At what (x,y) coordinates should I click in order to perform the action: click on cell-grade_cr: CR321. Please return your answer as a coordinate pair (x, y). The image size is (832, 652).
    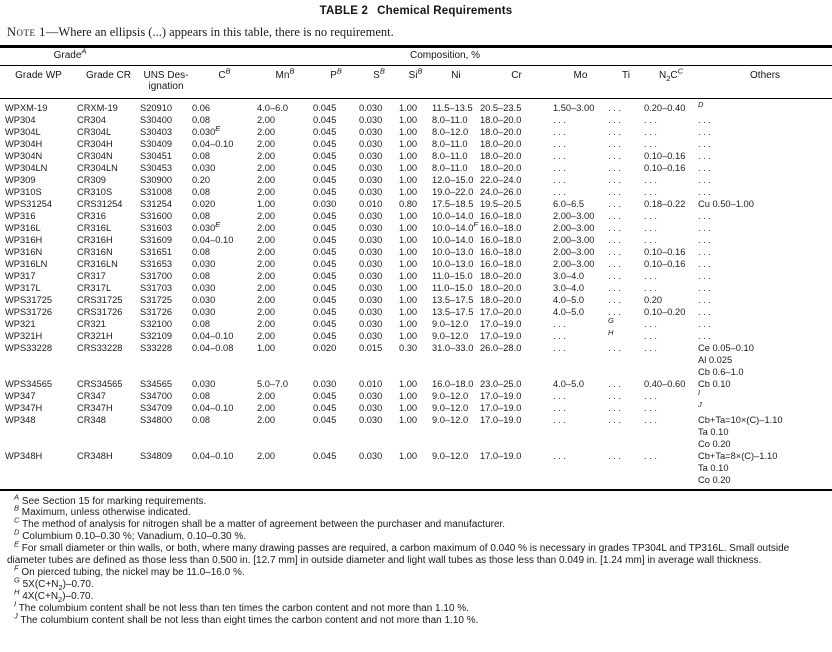
    Looking at the image, I should click on (91, 323).